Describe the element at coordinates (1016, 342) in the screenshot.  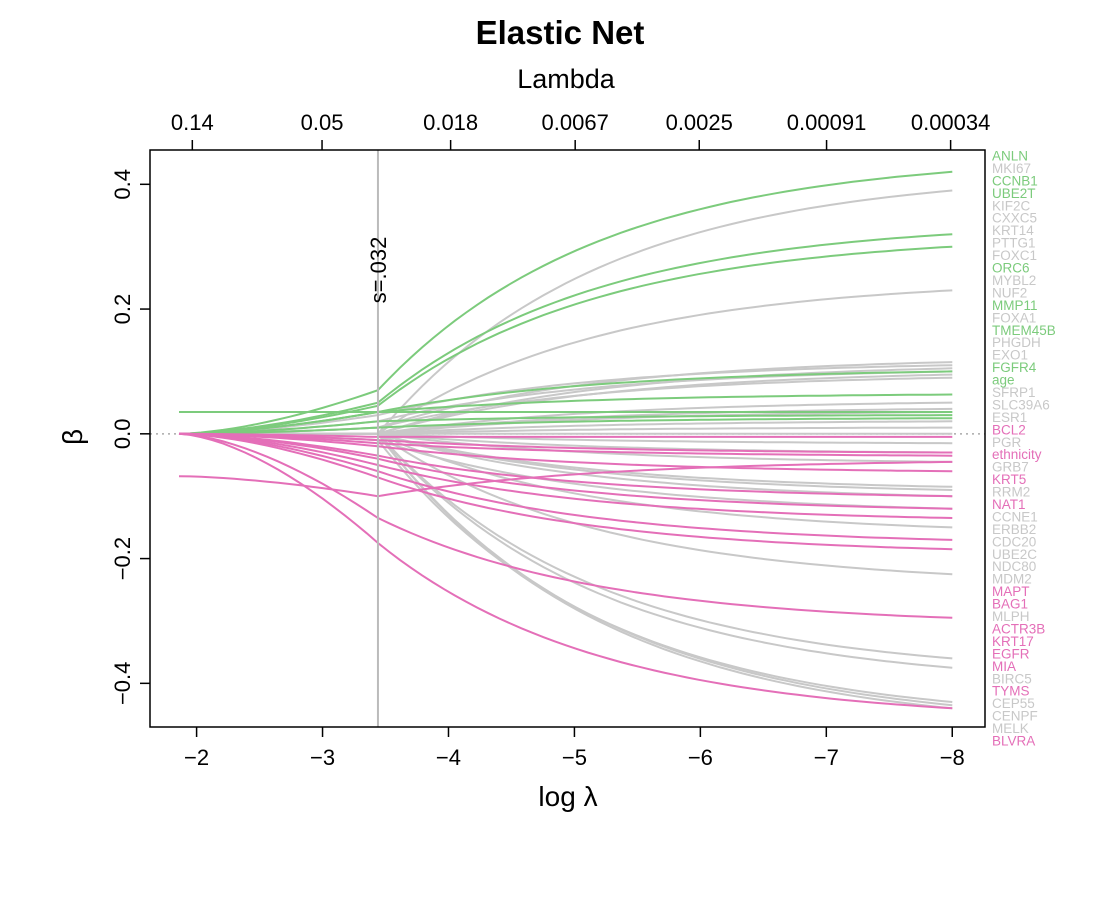
I see `series-label-phgdh: PHGDH` at that location.